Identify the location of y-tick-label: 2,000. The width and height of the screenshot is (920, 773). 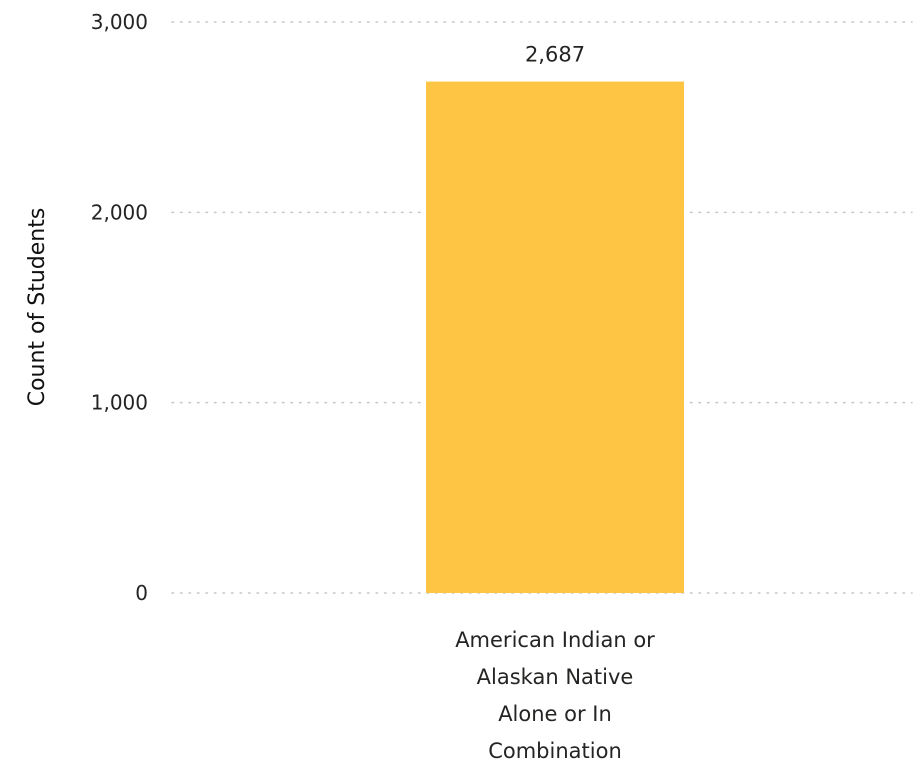
(119, 212).